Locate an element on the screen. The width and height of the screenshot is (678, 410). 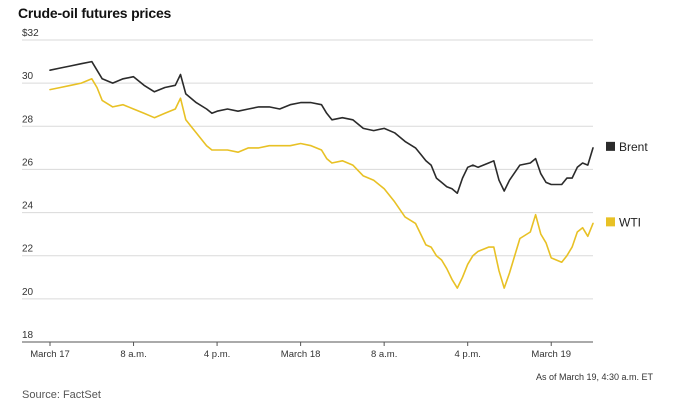
y-tick-label: 24 is located at coordinates (28, 206).